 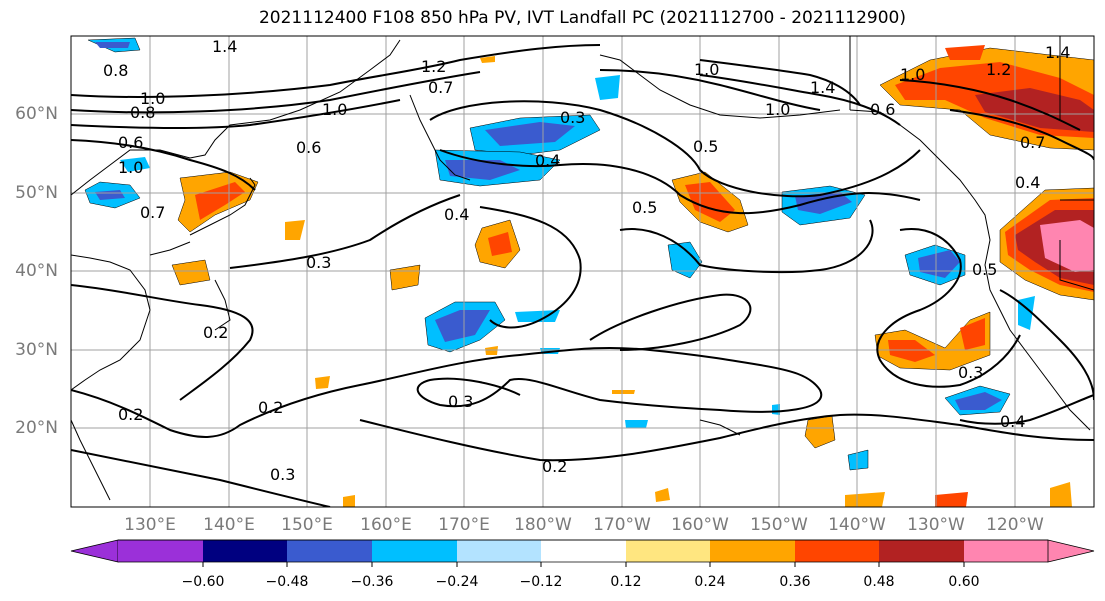 What do you see at coordinates (541, 582) in the screenshot?
I see `colorbar-tick-label: −0.12` at bounding box center [541, 582].